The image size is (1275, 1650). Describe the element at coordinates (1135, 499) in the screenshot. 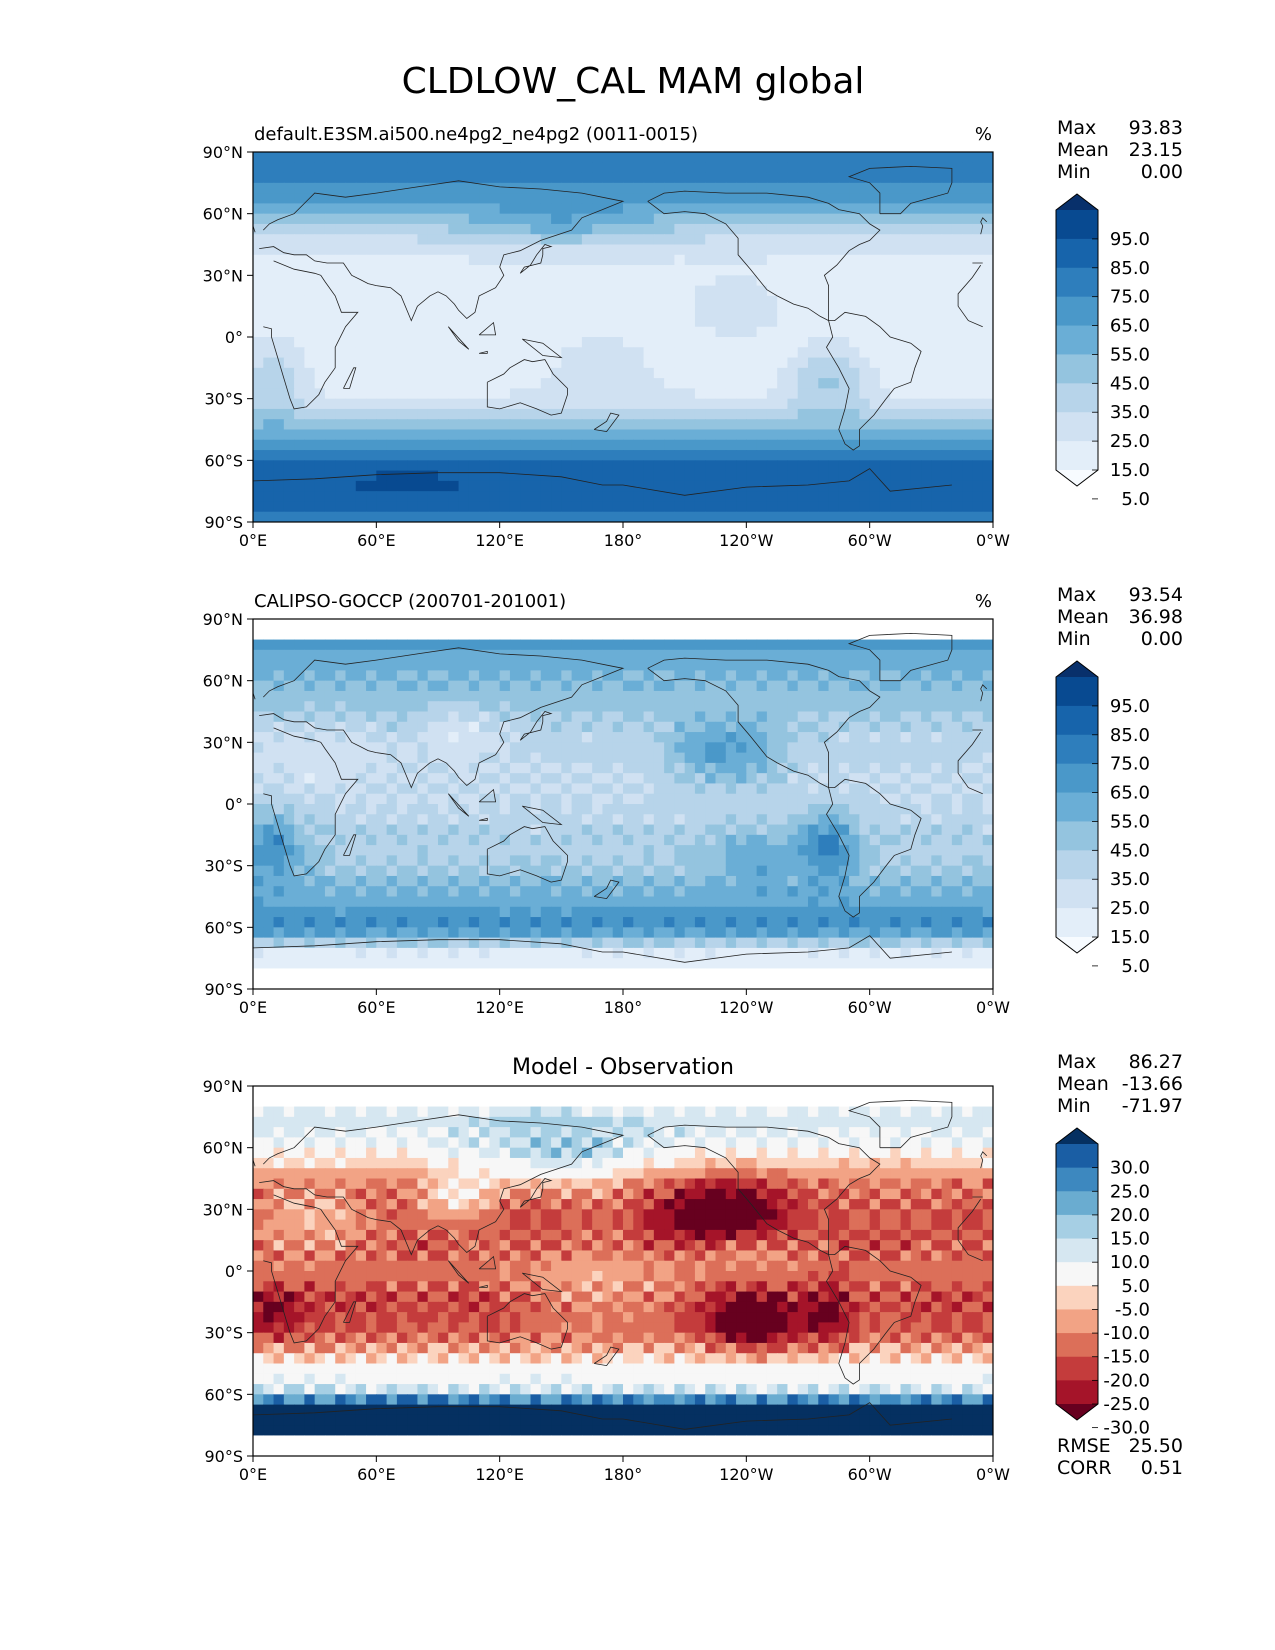

I see `colorbar-label: 5.0` at that location.